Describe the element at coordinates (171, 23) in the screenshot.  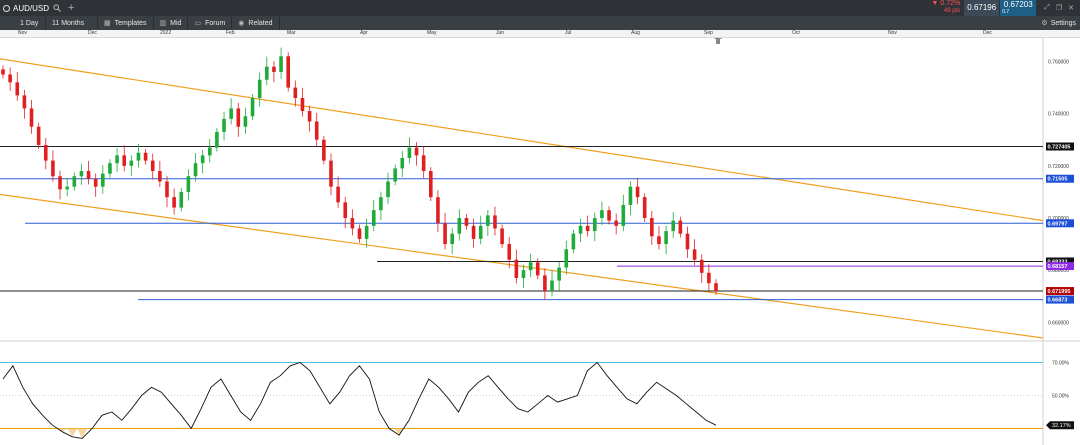
I see `mid-button: ▥ Mid` at that location.